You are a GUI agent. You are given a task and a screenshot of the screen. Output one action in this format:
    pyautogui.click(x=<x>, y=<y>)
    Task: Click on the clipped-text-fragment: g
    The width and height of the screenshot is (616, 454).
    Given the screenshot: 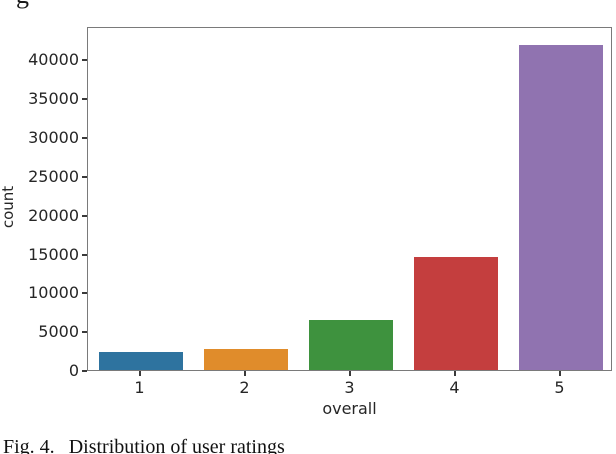 What is the action you would take?
    pyautogui.click(x=33, y=4)
    